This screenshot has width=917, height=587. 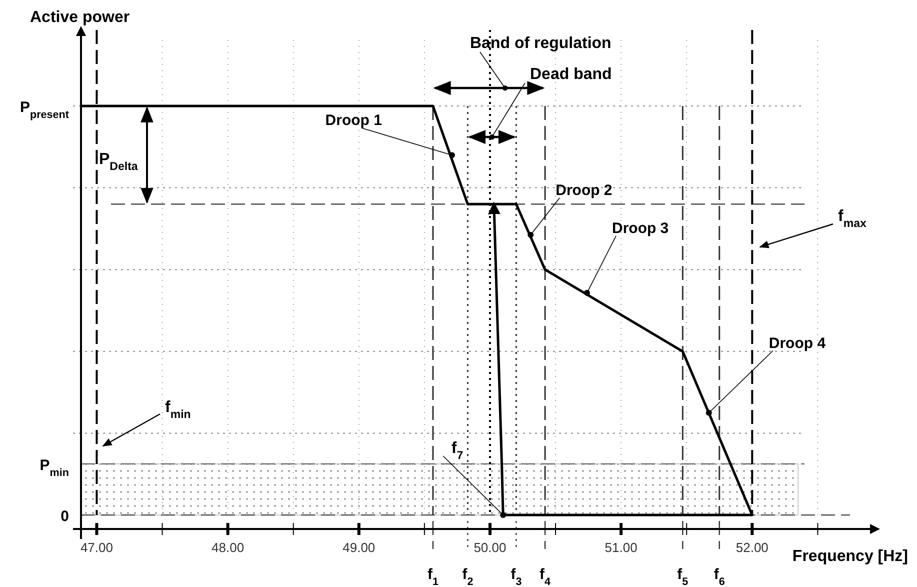 I want to click on ref-line-label: f$_{5}$, so click(x=682, y=576).